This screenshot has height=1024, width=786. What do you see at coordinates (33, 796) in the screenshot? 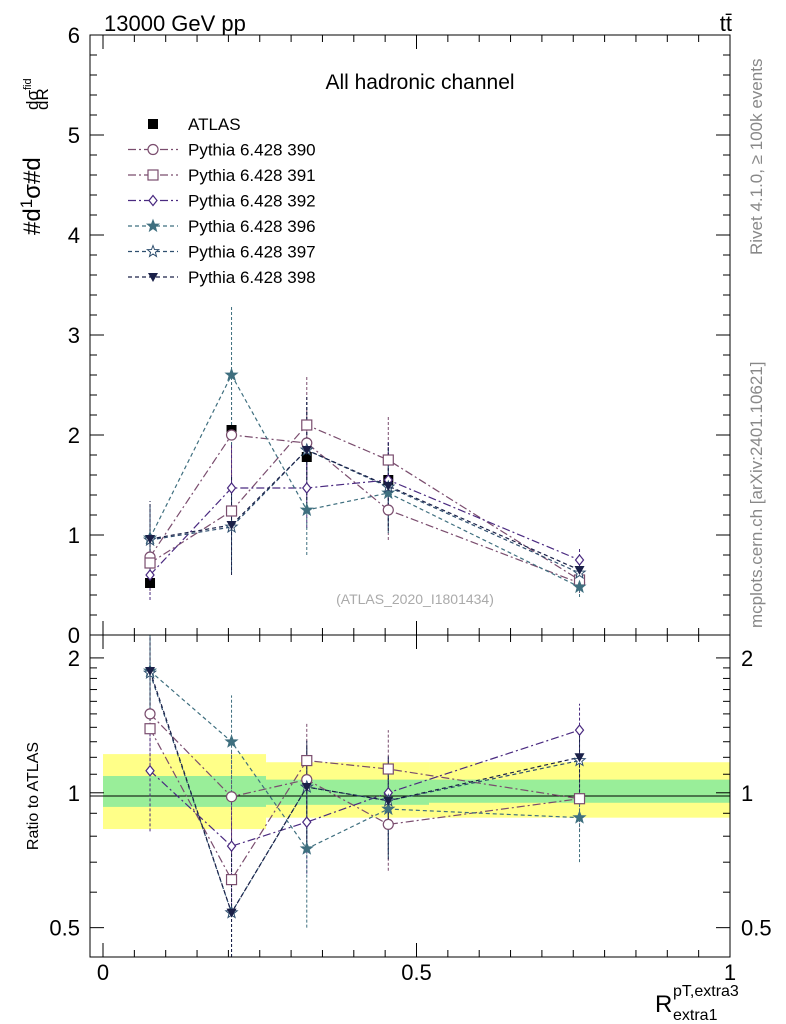
I see `ratio-y-axis-label: Ratio to ATLAS` at bounding box center [33, 796].